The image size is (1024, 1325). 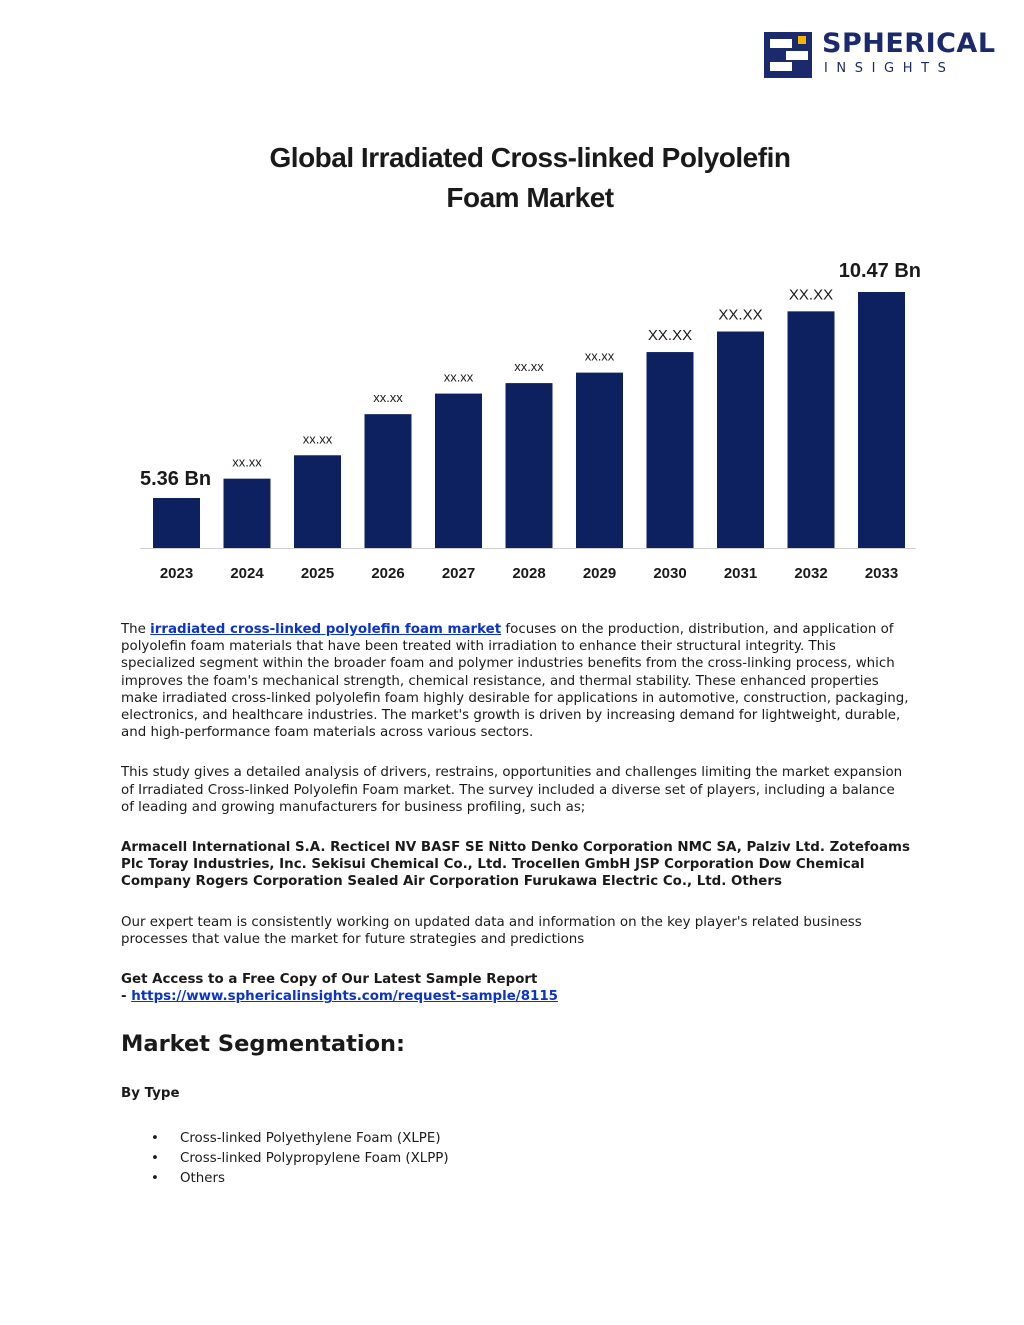 What do you see at coordinates (459, 377) in the screenshot?
I see `data-label-2027: xx.xx` at bounding box center [459, 377].